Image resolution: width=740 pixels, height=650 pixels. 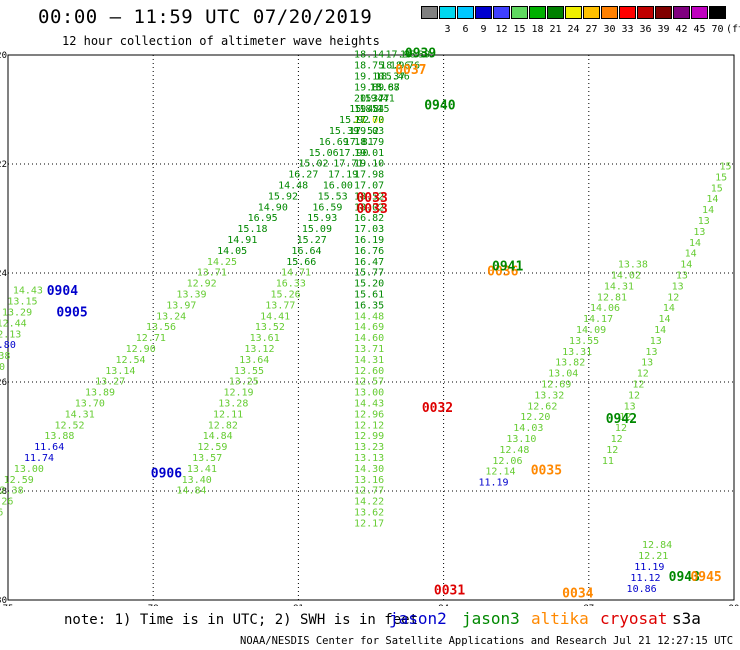 I want to click on wave-height-value: 12.19, so click(x=238, y=393).